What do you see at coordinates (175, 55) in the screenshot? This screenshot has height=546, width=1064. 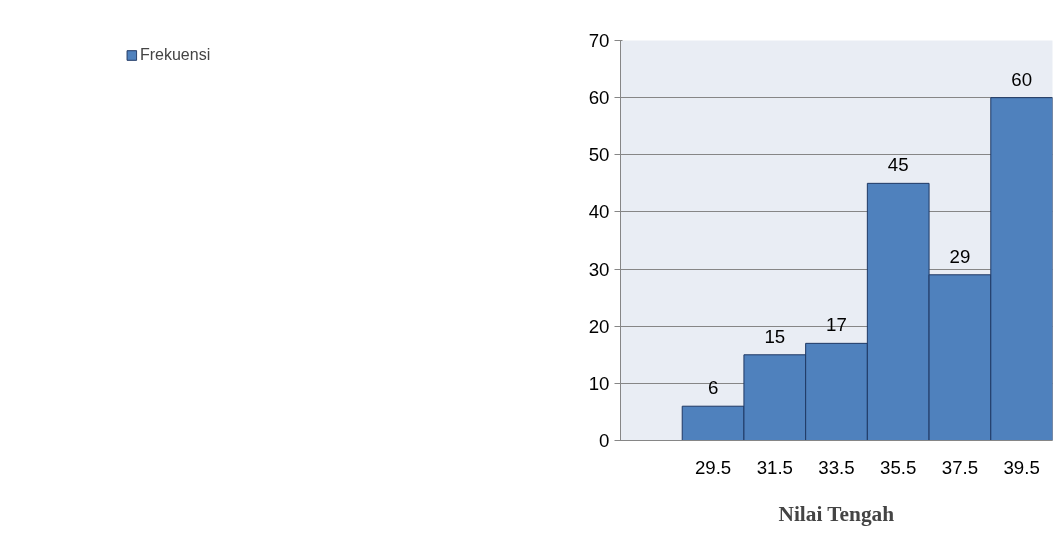 I see `legend-label: Frekuensi` at bounding box center [175, 55].